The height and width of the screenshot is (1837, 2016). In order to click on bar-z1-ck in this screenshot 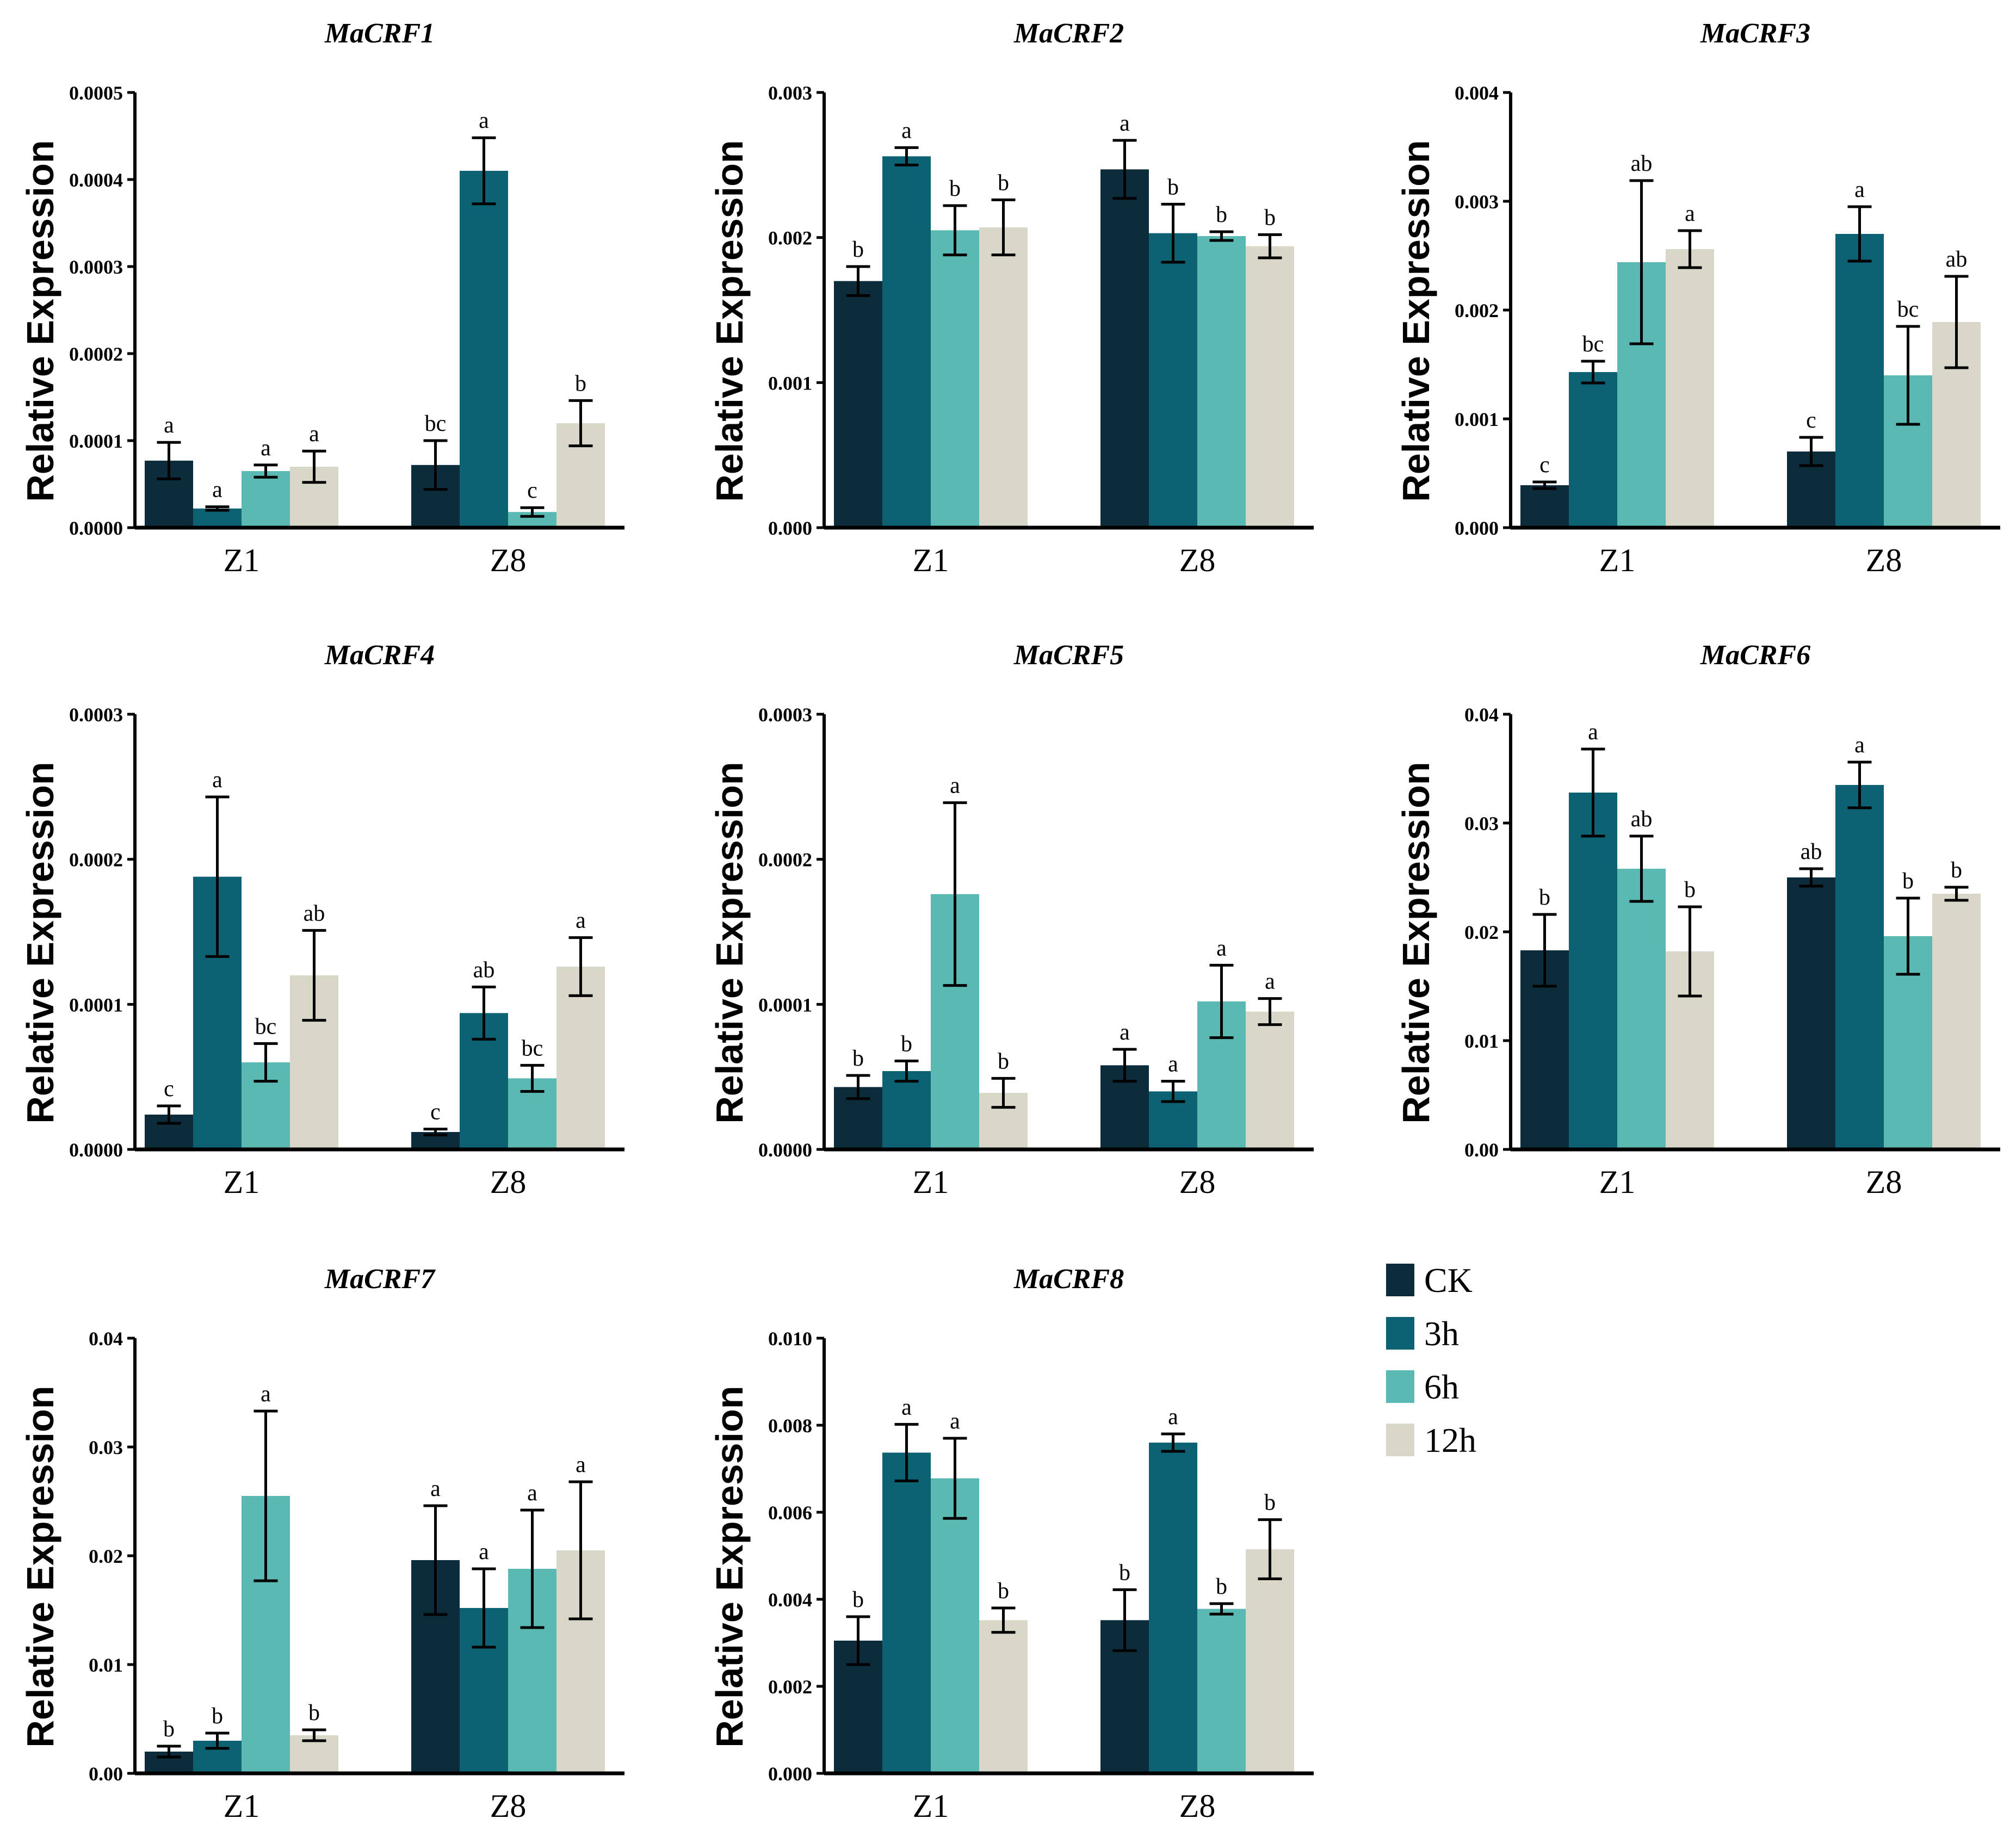, I will do `click(858, 404)`.